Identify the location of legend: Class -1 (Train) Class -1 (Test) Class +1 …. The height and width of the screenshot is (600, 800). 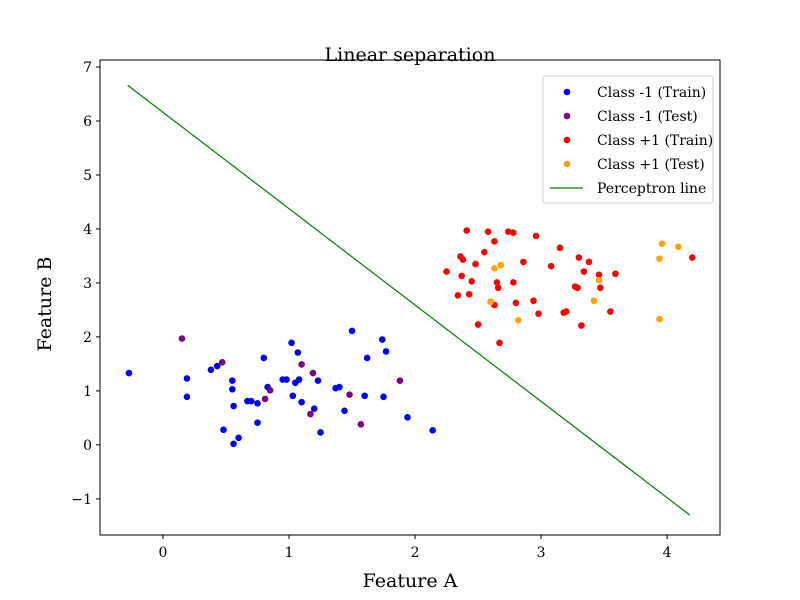
(628, 139).